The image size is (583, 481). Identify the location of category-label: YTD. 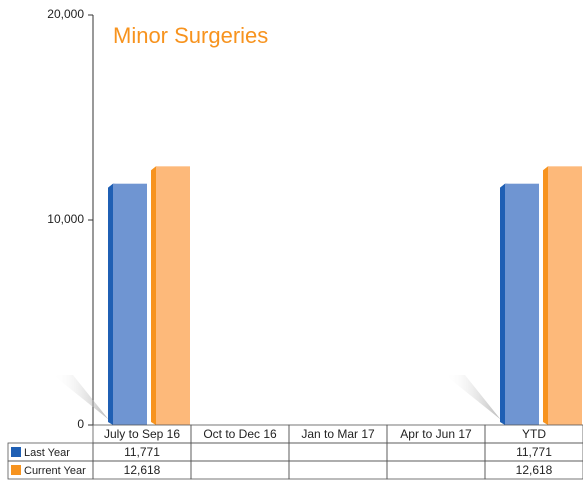
(534, 434).